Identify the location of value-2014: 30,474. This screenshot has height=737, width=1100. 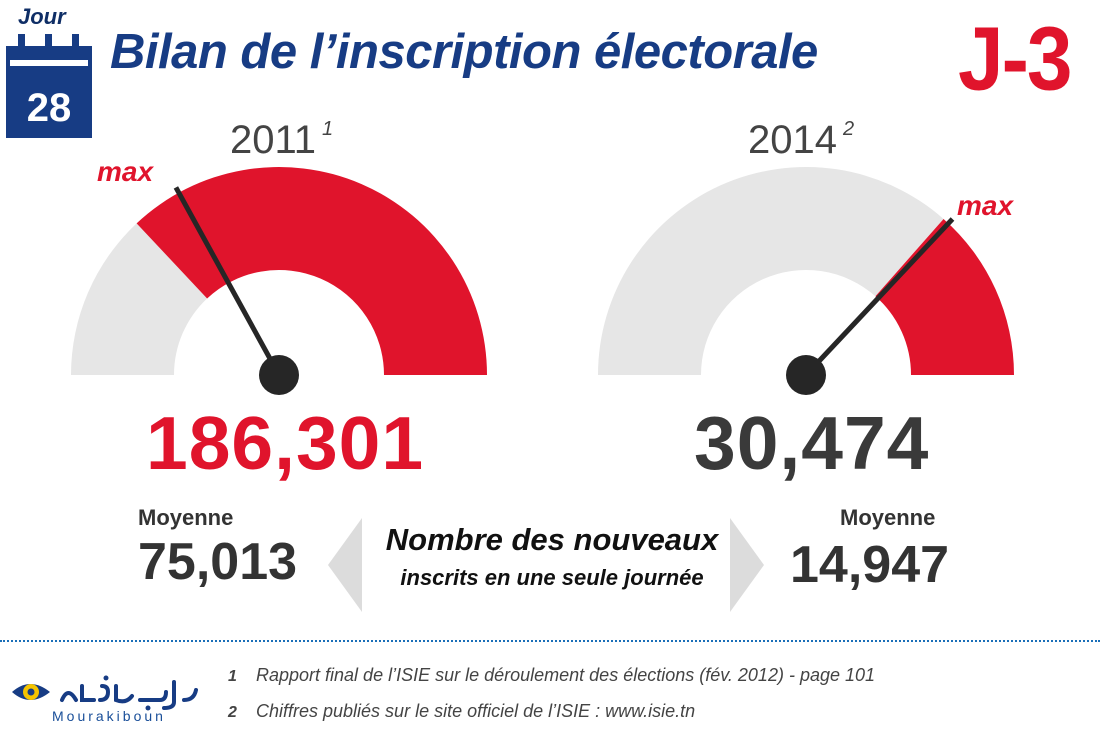
(812, 443).